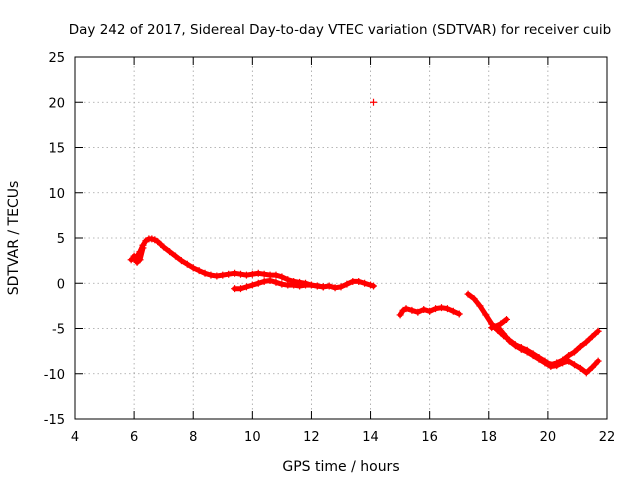  Describe the element at coordinates (489, 437) in the screenshot. I see `x-tick-label: 18` at that location.